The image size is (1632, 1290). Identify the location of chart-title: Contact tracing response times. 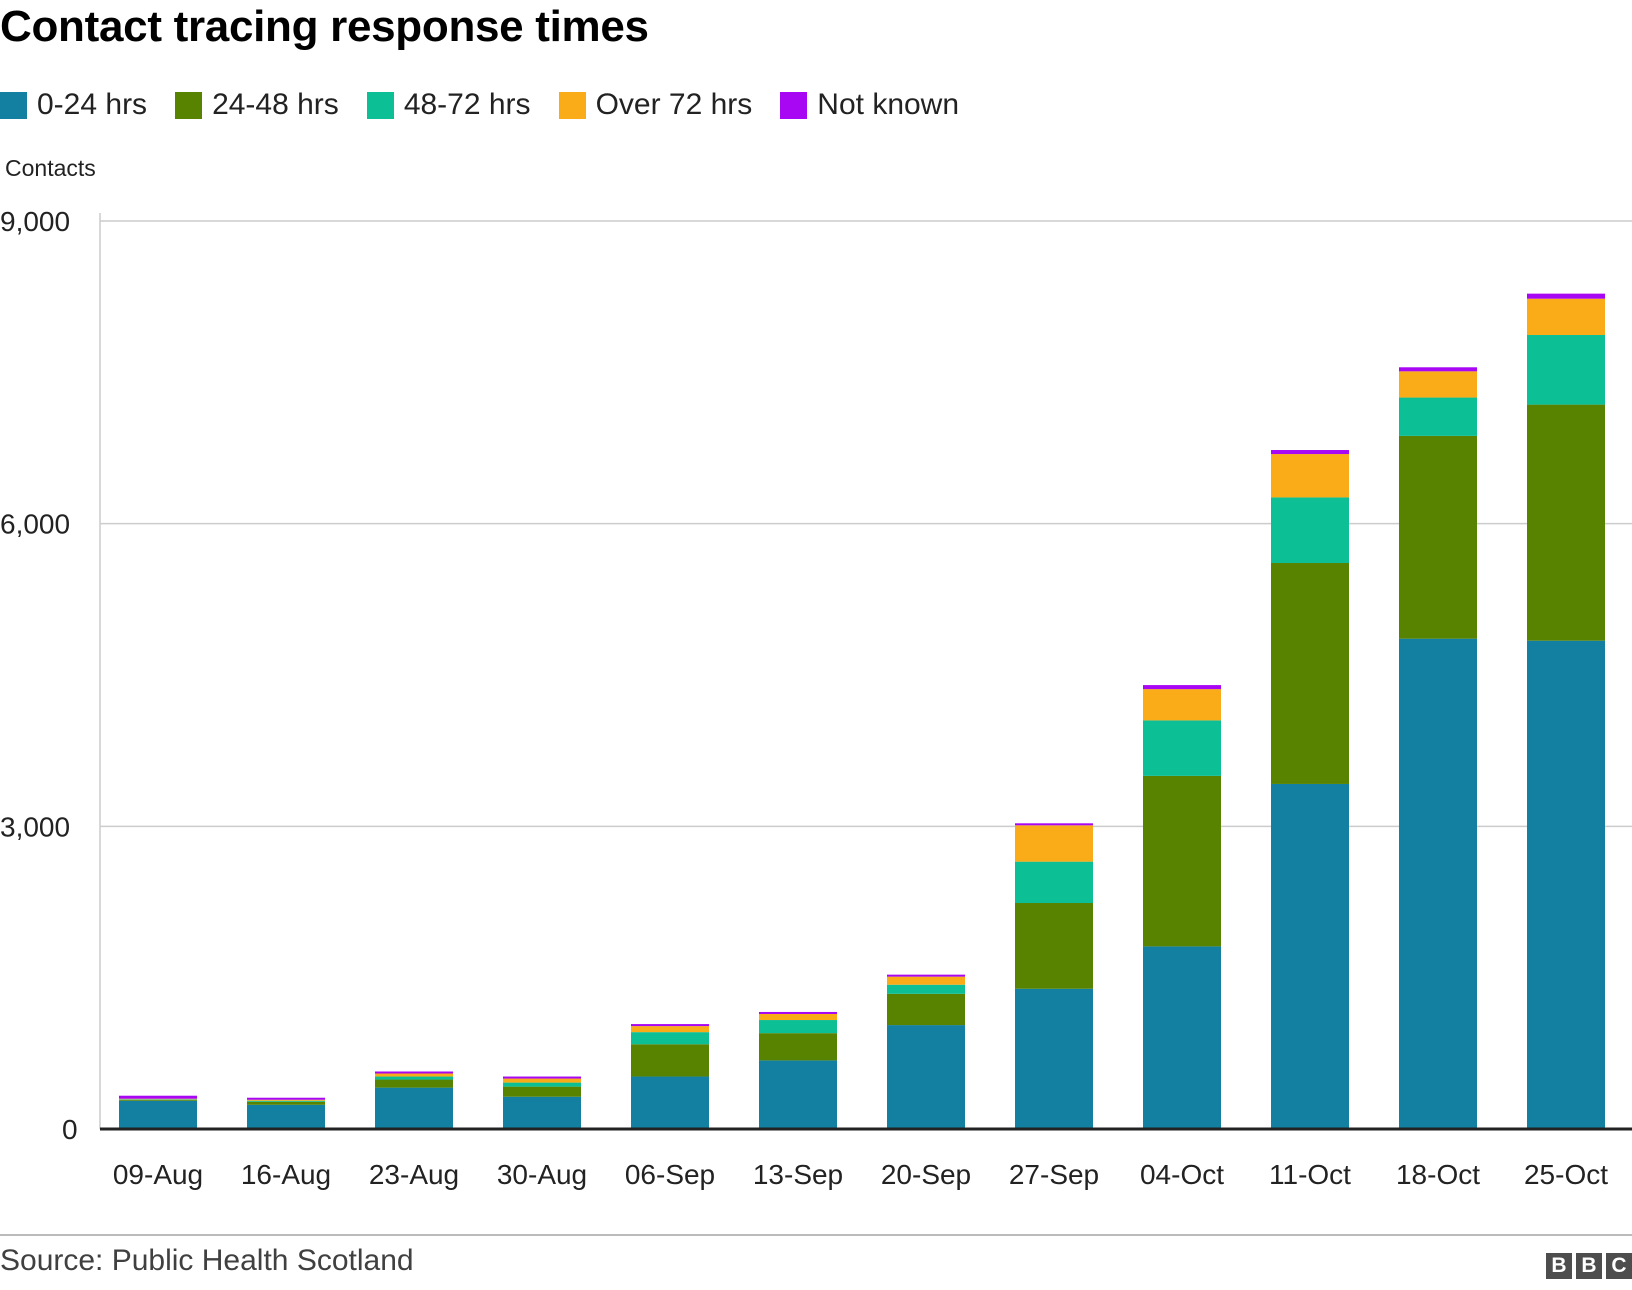
(324, 26).